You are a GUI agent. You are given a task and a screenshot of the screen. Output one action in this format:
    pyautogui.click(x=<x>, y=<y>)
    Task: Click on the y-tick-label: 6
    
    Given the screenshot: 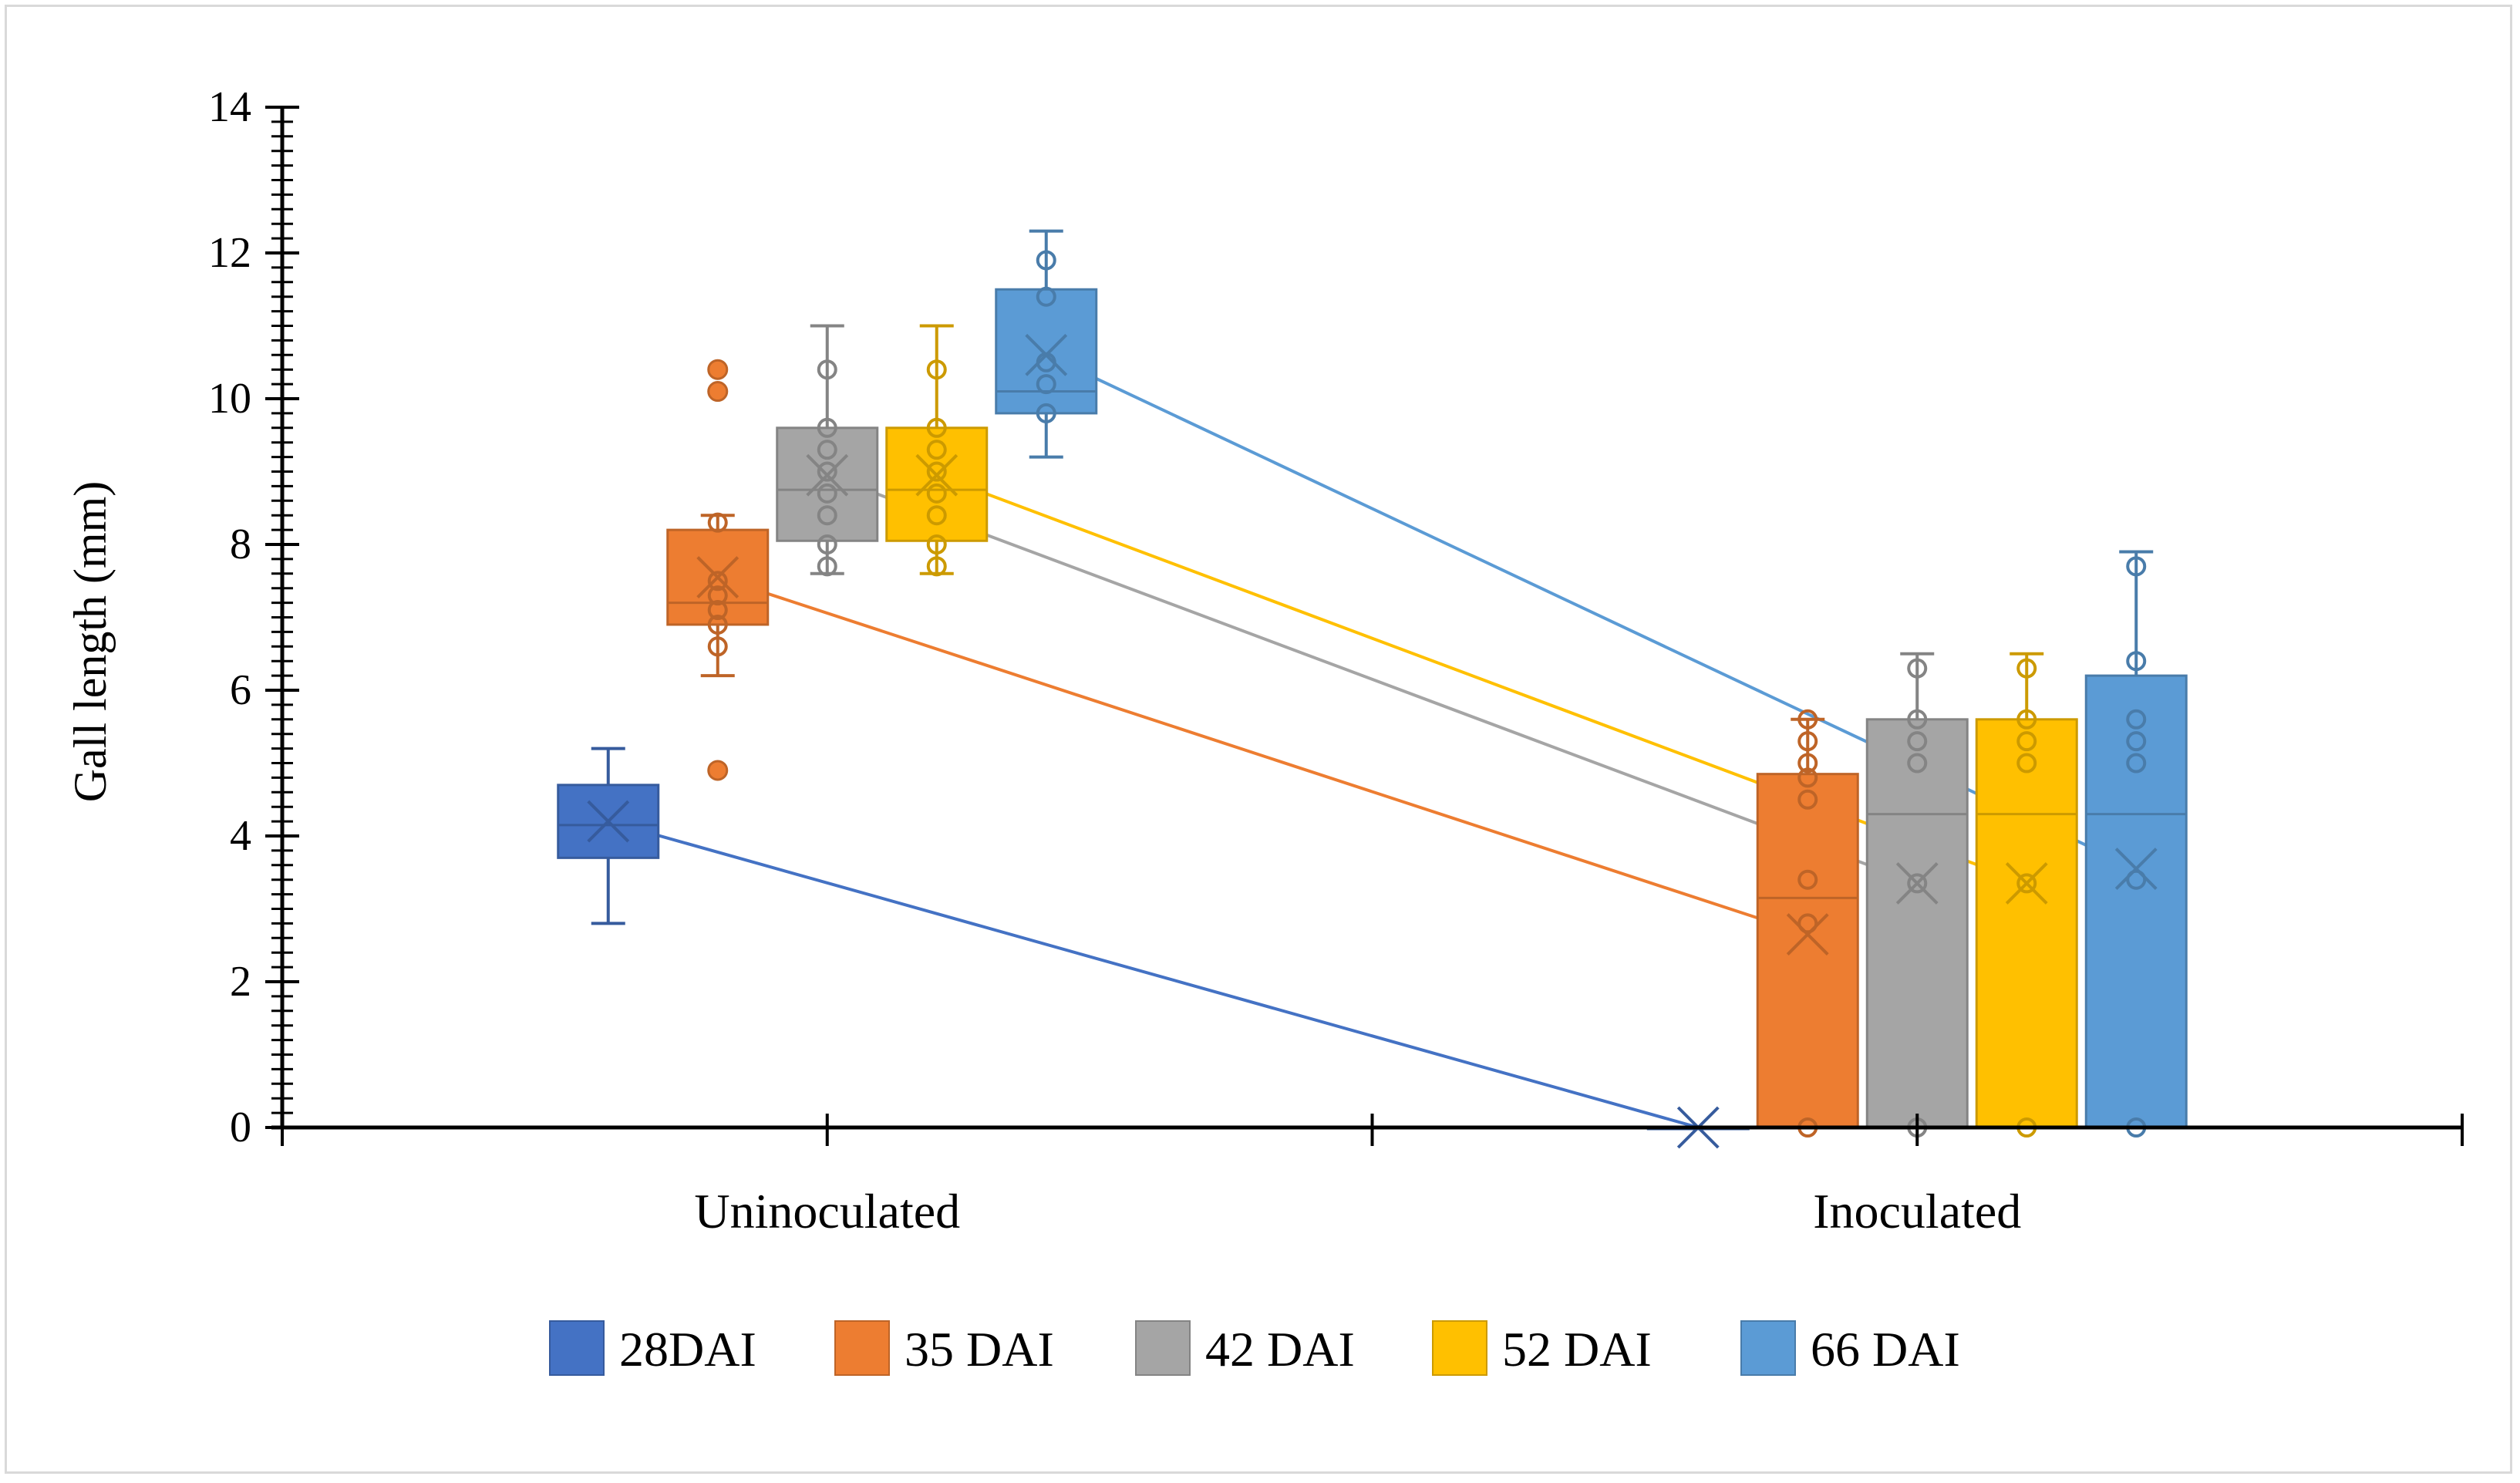 What is the action you would take?
    pyautogui.click(x=240, y=690)
    